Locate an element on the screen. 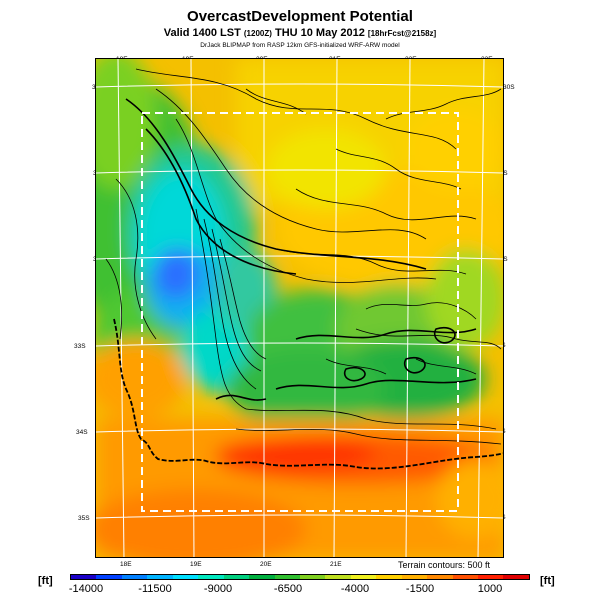 Image resolution: width=600 pixels, height=600 pixels. lon-label-bottom: 21E is located at coordinates (336, 564).